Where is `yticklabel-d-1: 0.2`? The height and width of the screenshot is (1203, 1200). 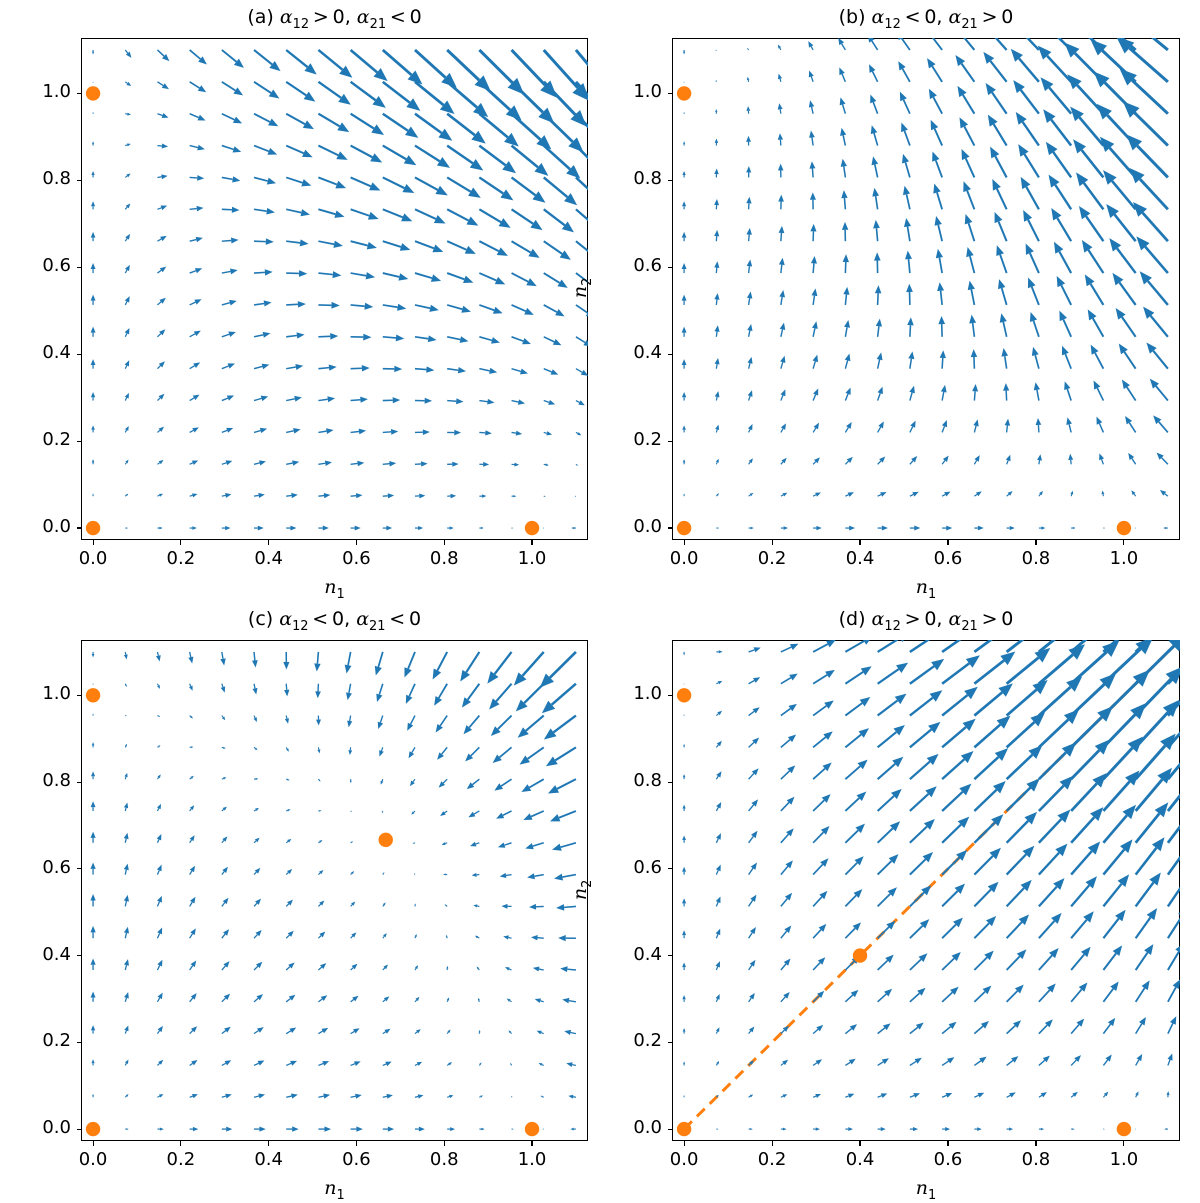
yticklabel-d-1: 0.2 is located at coordinates (619, 1040).